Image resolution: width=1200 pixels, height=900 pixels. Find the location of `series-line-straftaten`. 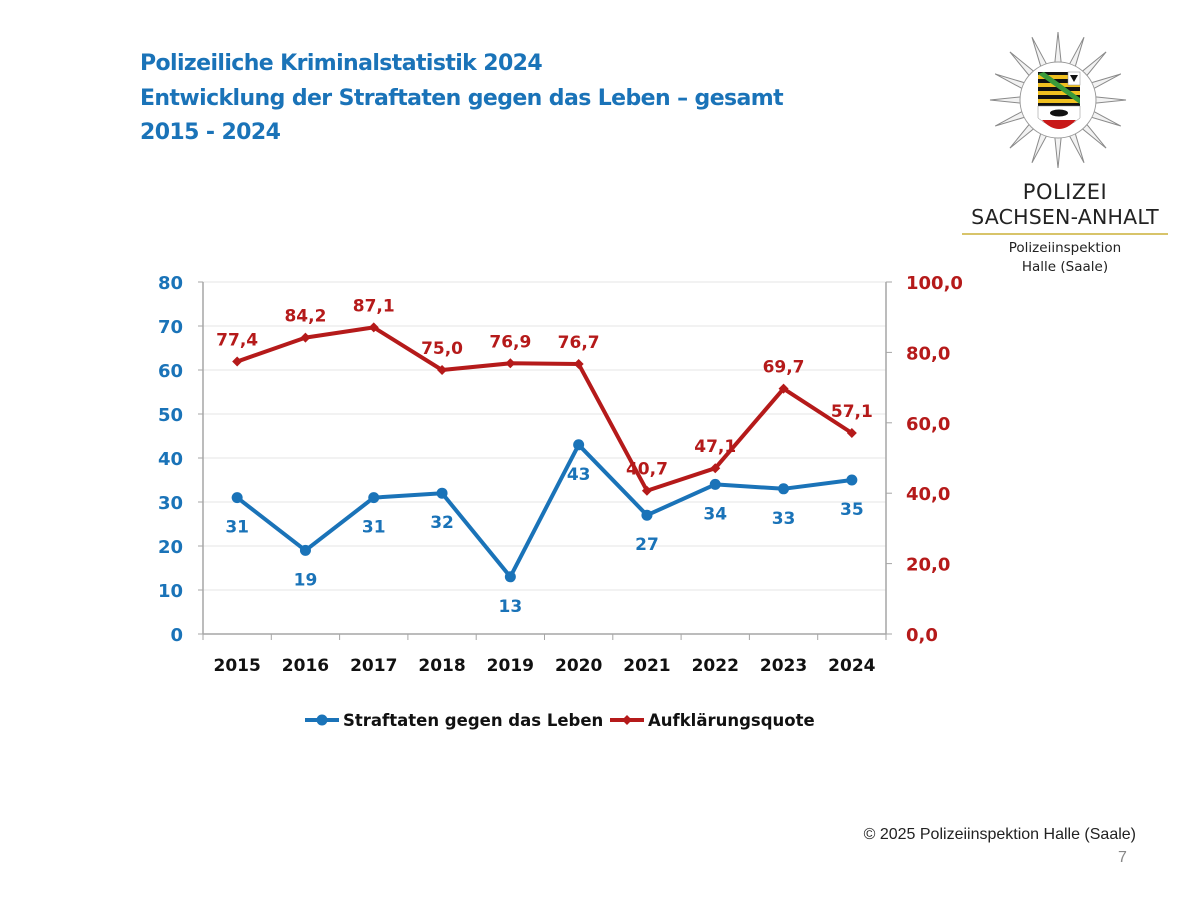

series-line-straftaten is located at coordinates (544, 510).